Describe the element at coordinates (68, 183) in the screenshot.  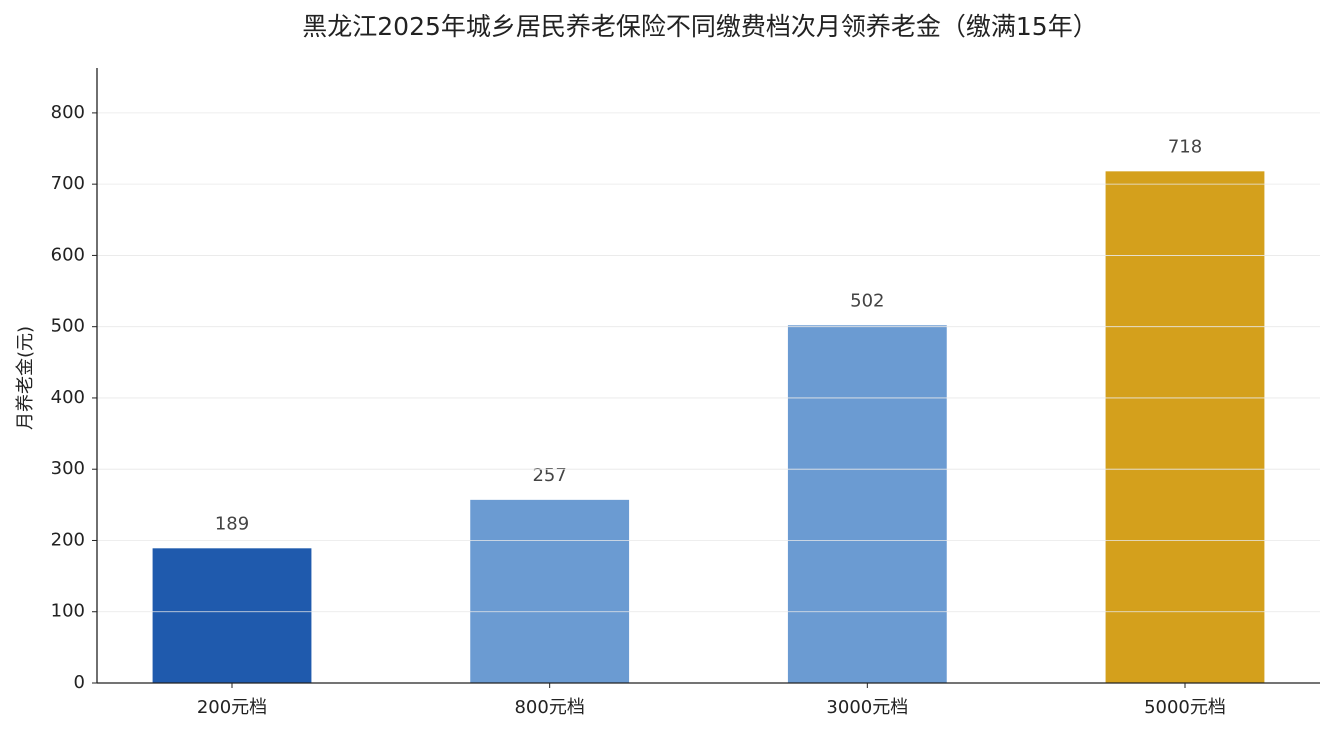
I see `y-tick-label: 700` at that location.